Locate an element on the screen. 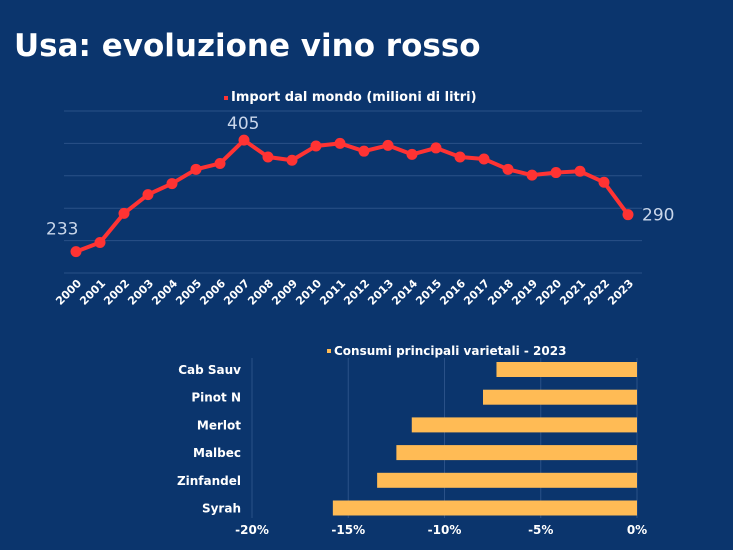 The image size is (733, 550). category-label: Malbec is located at coordinates (217, 453).